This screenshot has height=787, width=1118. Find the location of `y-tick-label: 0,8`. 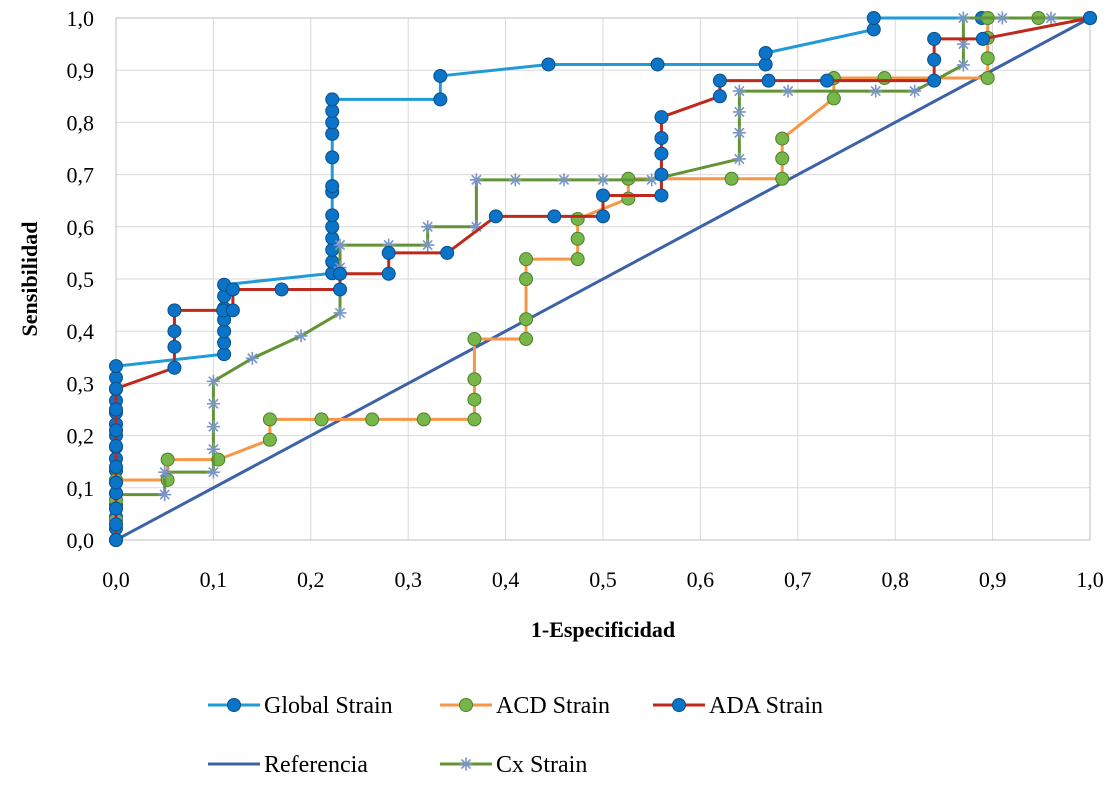

y-tick-label: 0,8 is located at coordinates (81, 122).